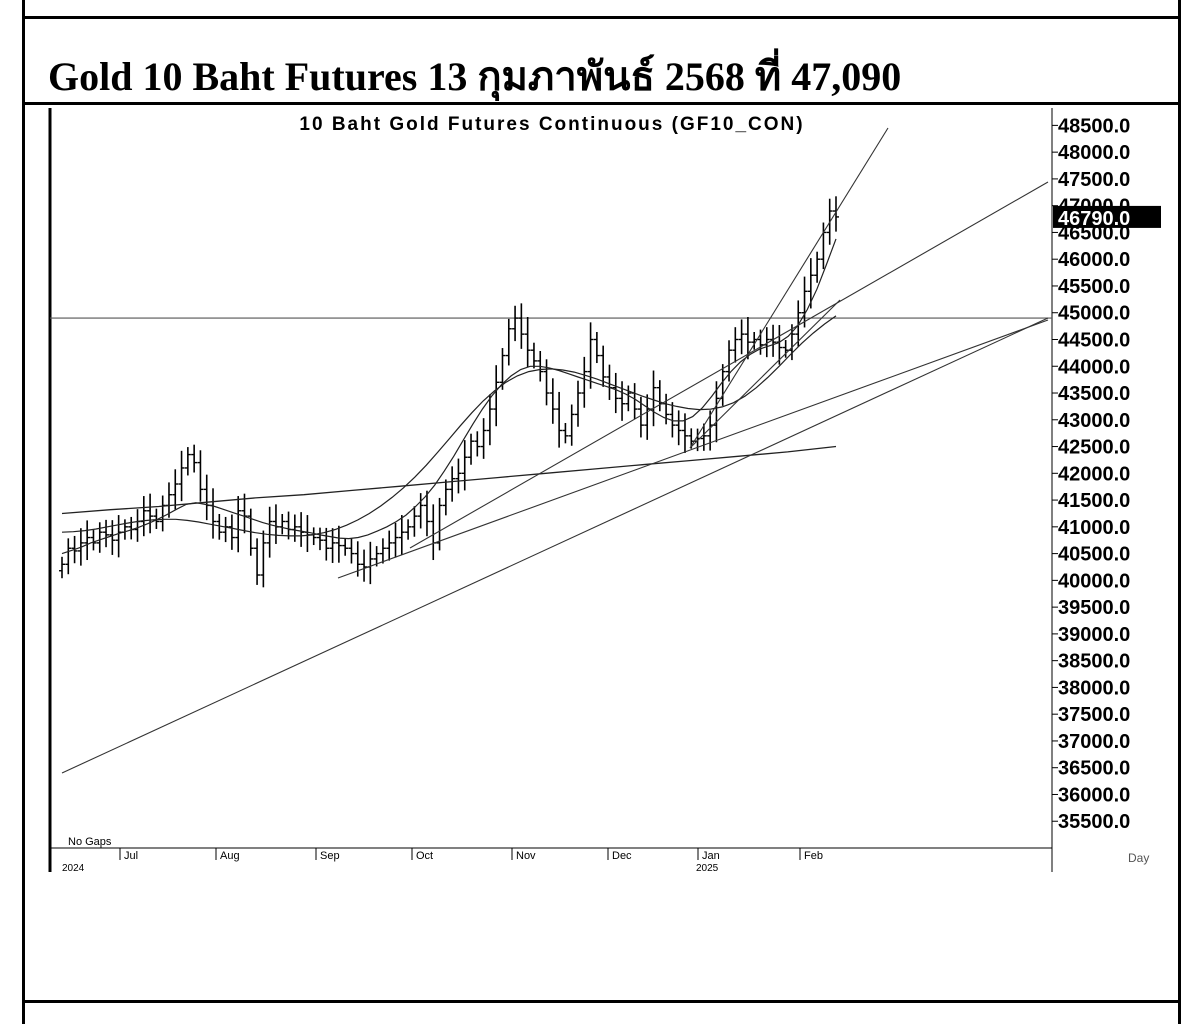 This screenshot has height=1024, width=1200. Describe the element at coordinates (1094, 448) in the screenshot. I see `y-tick-label: 42500.0` at that location.